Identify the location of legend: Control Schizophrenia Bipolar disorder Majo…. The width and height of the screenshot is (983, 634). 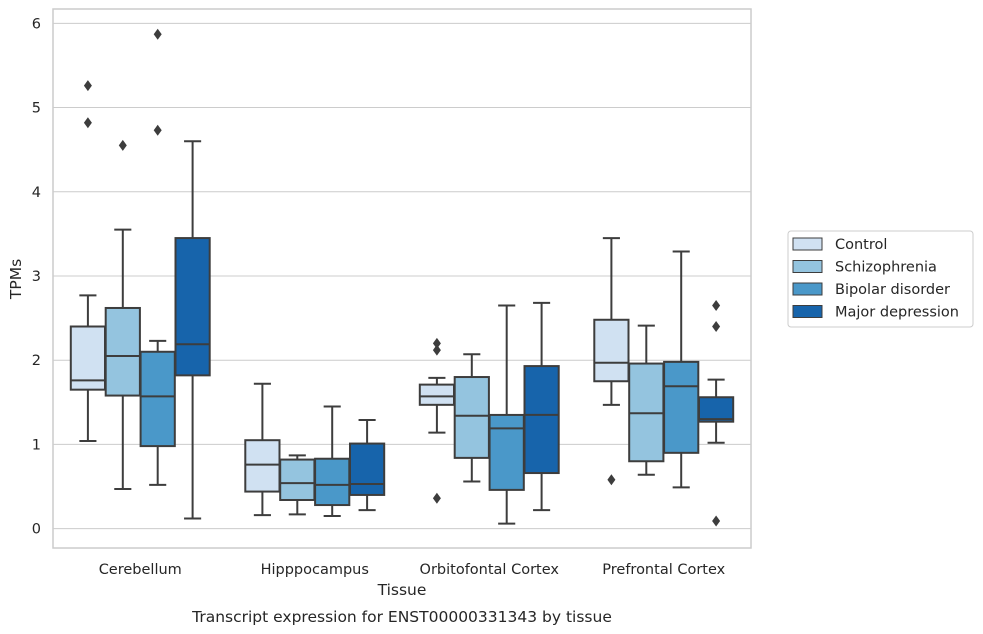
(880, 279).